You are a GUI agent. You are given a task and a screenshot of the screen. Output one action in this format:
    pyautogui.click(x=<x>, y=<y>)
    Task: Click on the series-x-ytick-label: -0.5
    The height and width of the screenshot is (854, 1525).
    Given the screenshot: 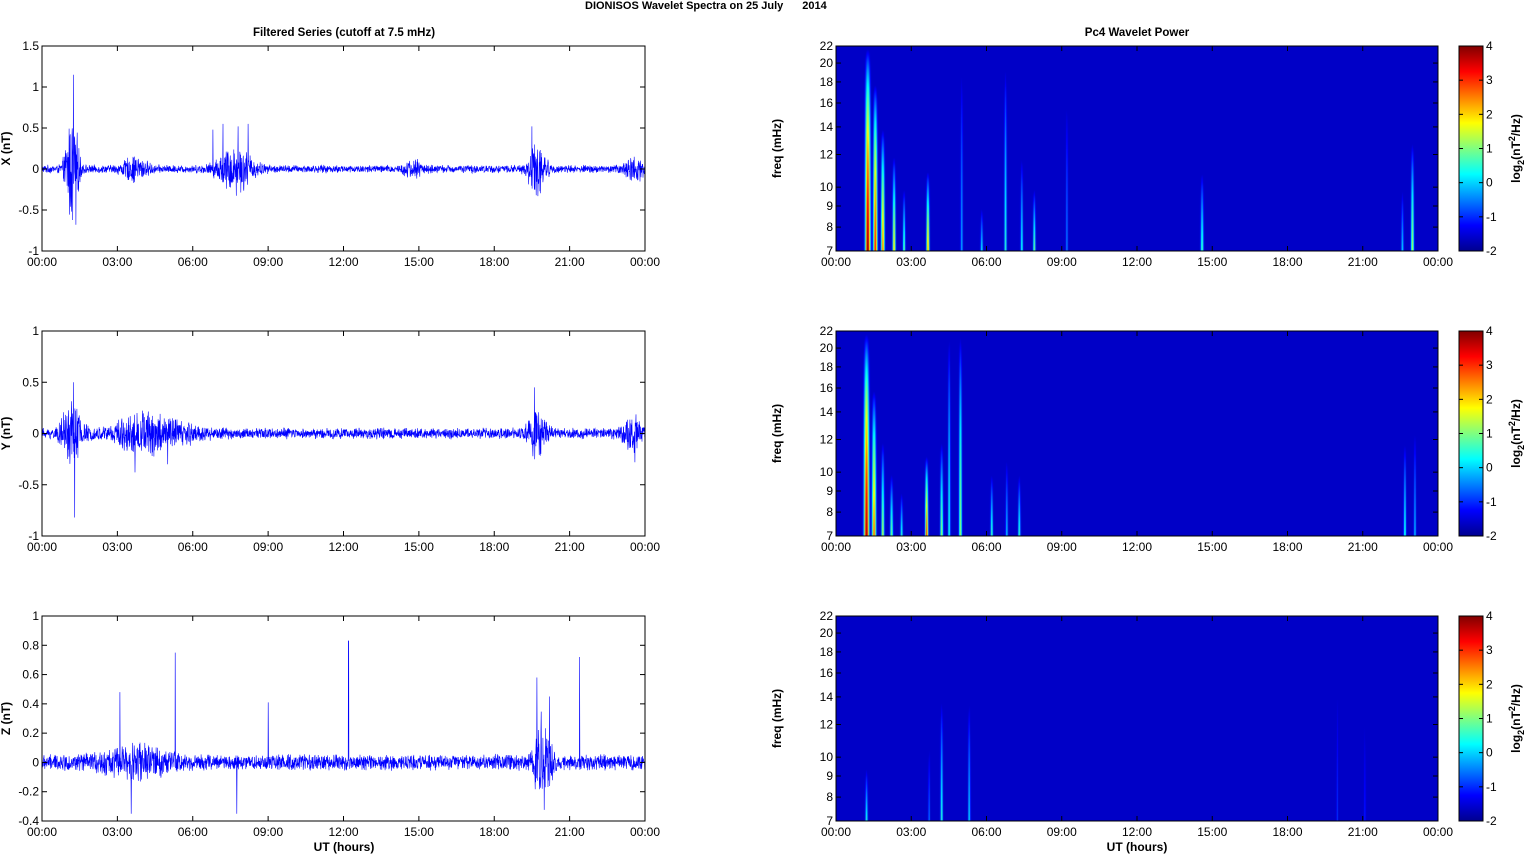 What is the action you would take?
    pyautogui.click(x=28, y=210)
    